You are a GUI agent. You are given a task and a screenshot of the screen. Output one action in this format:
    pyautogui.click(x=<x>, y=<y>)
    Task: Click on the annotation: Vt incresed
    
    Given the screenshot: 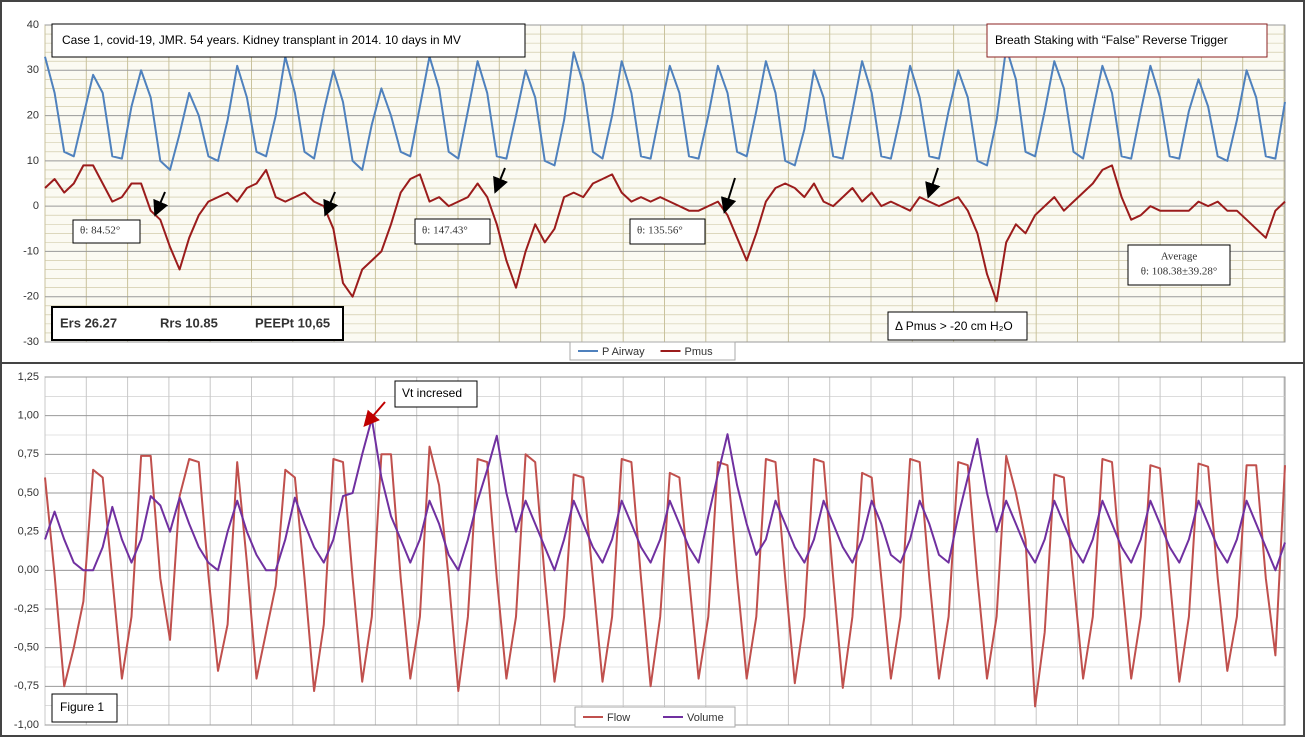 What is the action you would take?
    pyautogui.click(x=432, y=393)
    